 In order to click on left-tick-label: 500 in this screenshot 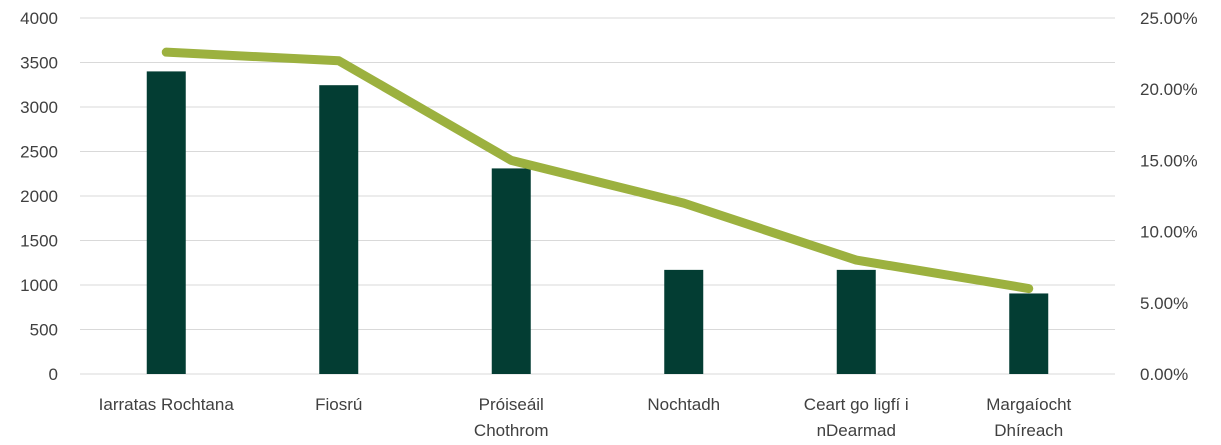, I will do `click(44, 330)`.